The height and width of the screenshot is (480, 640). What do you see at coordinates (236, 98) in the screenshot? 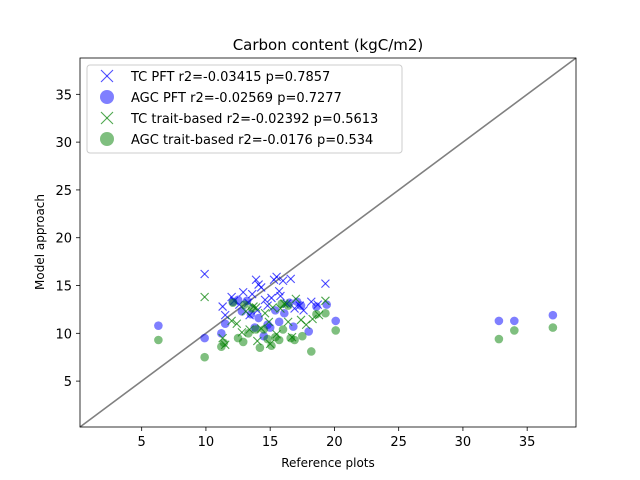
I see `legend-label: AGC PFT r2=-0.02569 p=0.7277` at bounding box center [236, 98].